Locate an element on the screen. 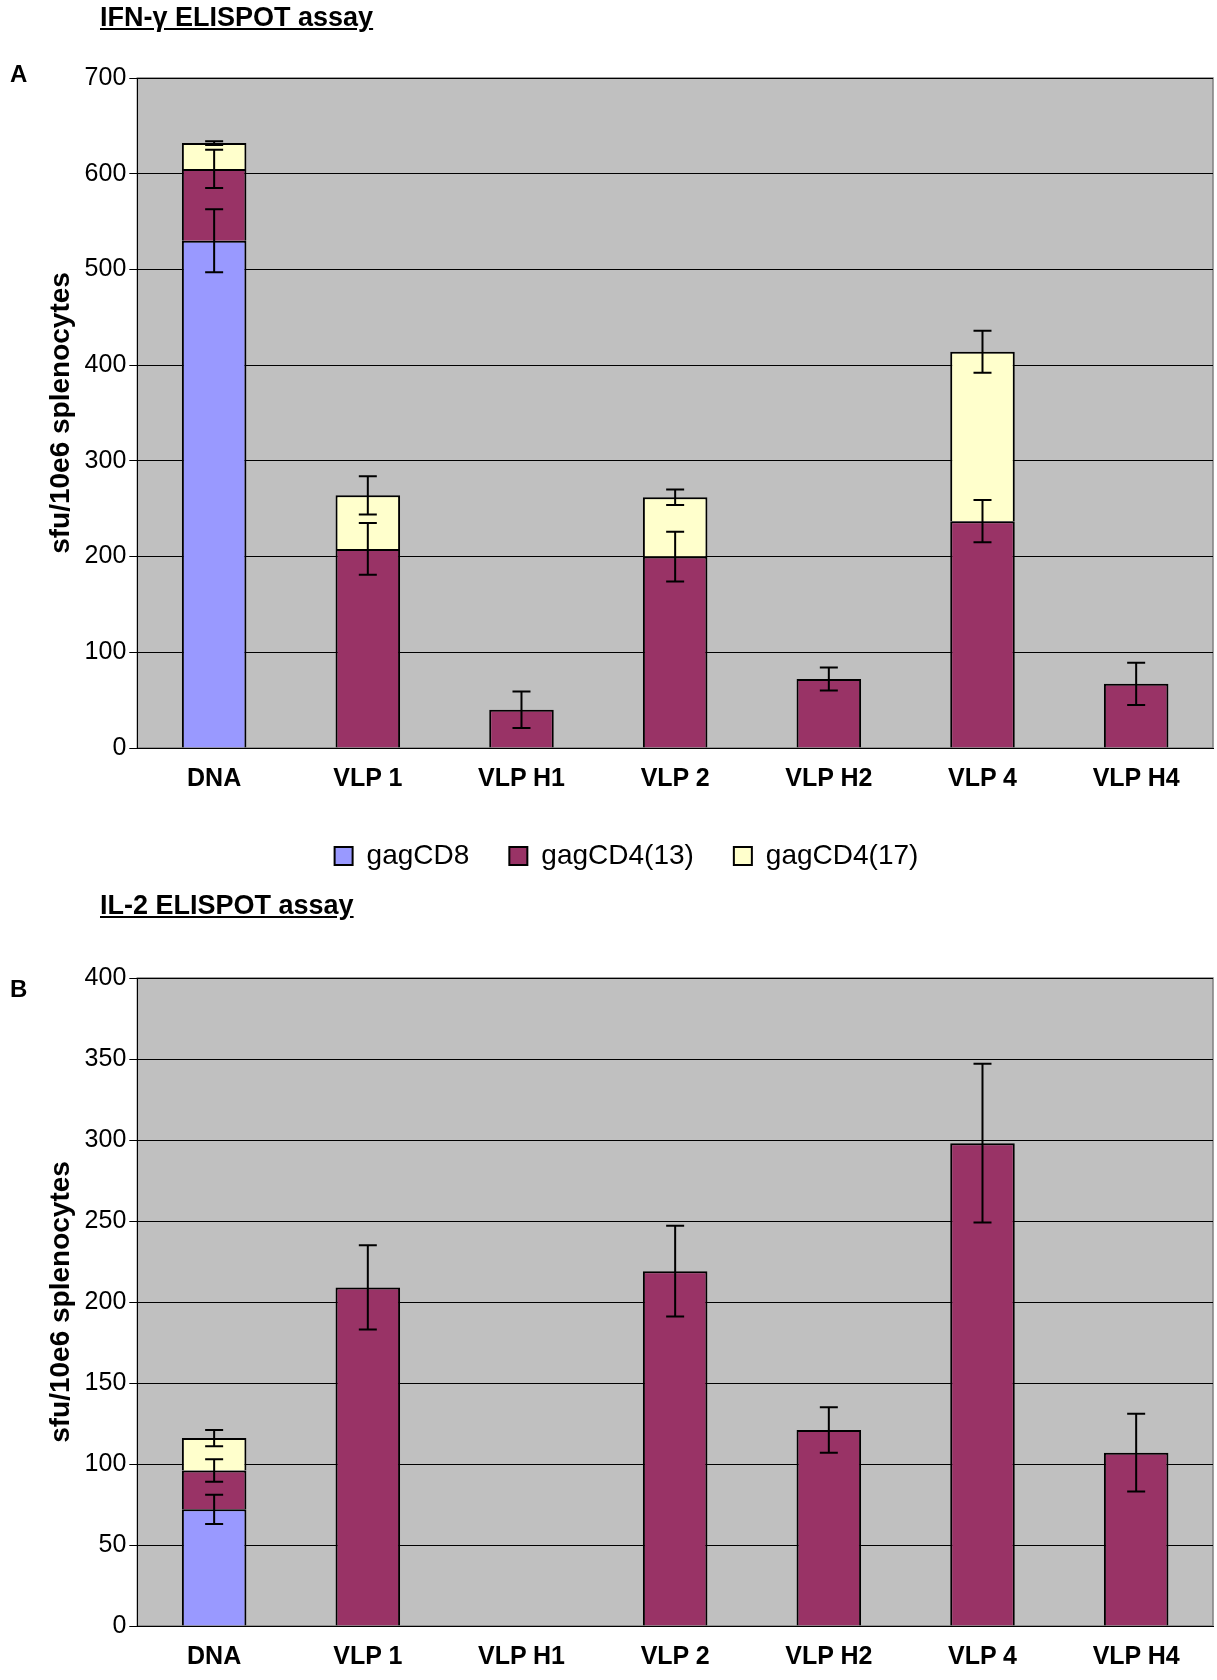  text: B is located at coordinates (19, 989).